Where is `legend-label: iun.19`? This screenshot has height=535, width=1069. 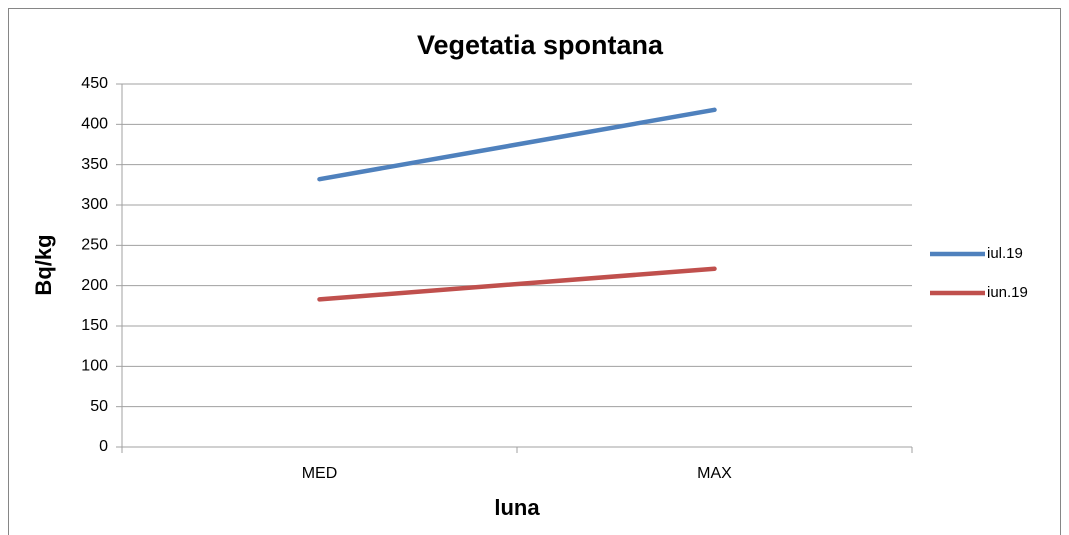 legend-label: iun.19 is located at coordinates (1007, 292).